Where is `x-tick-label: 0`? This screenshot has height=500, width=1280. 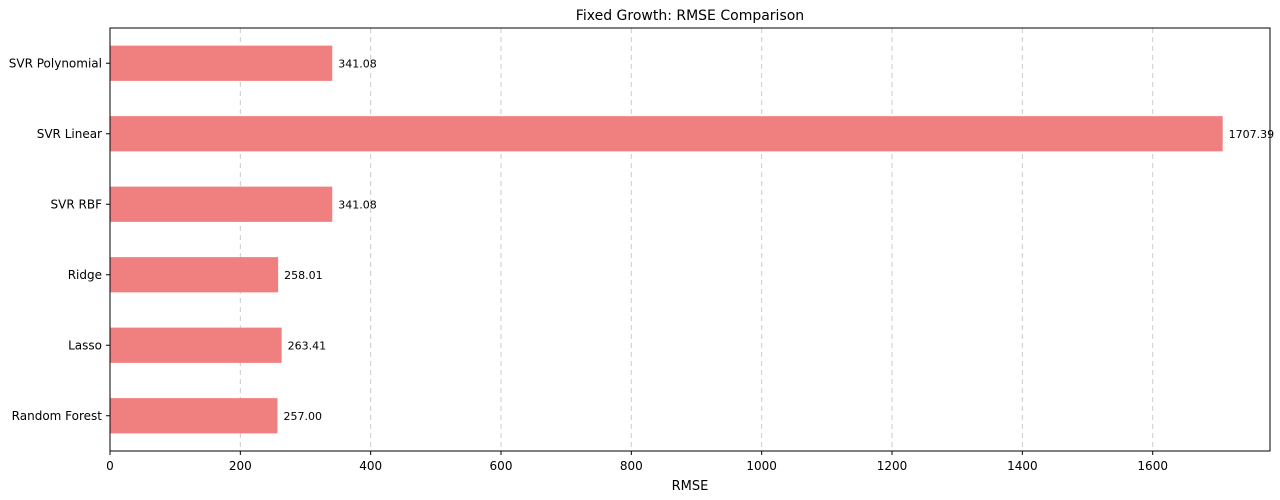
x-tick-label: 0 is located at coordinates (110, 466).